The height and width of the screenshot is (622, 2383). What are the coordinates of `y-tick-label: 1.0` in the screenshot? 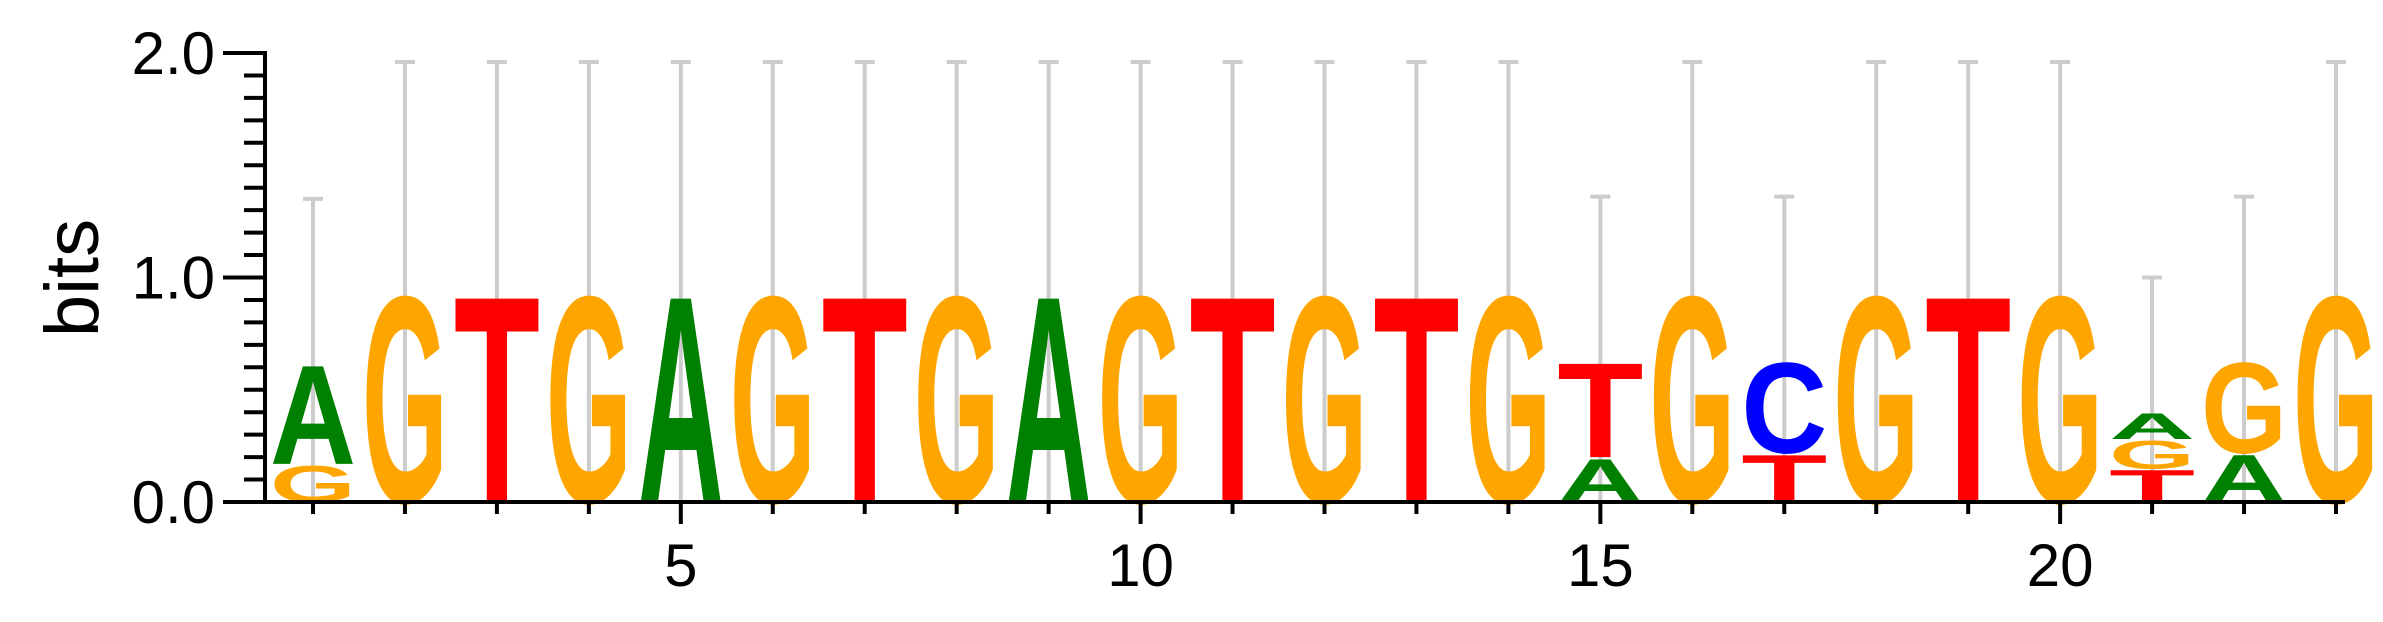 It's located at (173, 278).